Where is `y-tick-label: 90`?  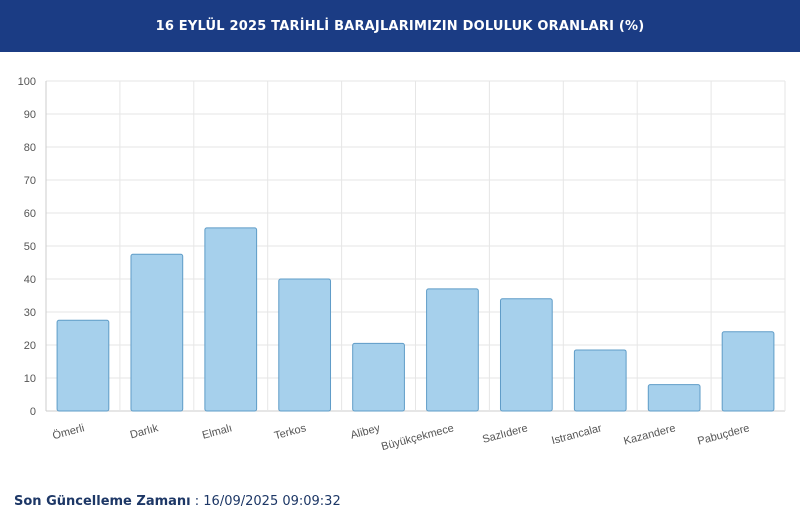 y-tick-label: 90 is located at coordinates (30, 115).